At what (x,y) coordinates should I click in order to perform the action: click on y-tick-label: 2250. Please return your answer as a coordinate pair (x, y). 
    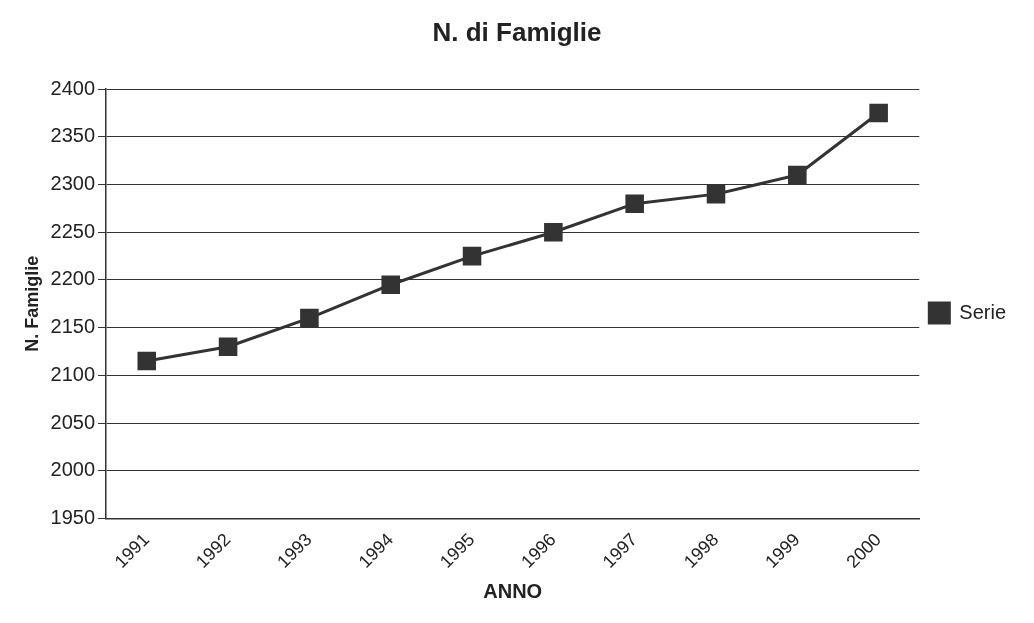
    Looking at the image, I should click on (73, 230).